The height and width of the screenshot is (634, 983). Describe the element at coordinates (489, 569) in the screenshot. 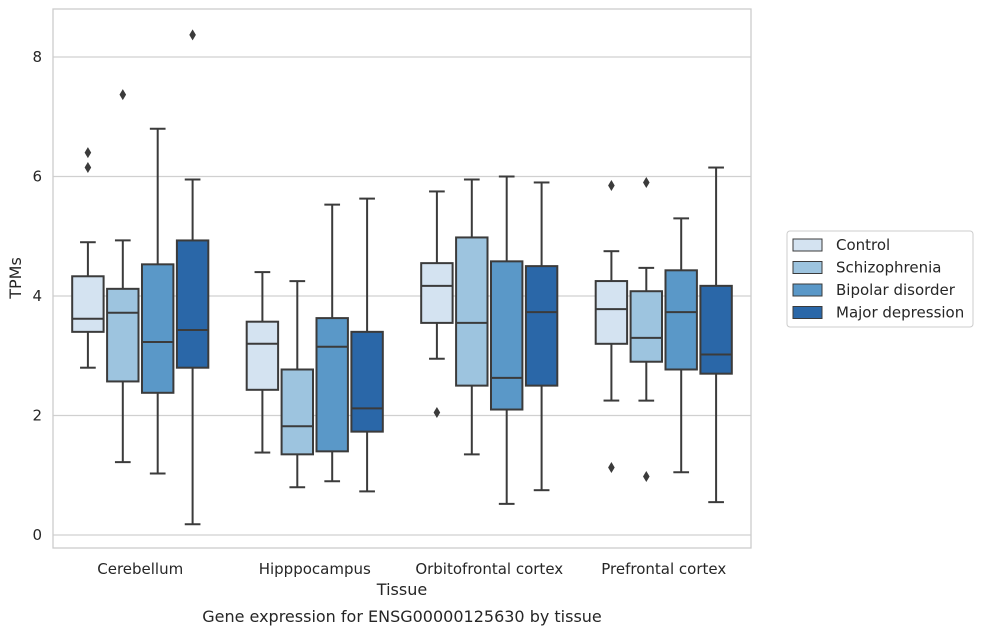

I see `x-tick-label: Orbitofrontal cortex` at that location.